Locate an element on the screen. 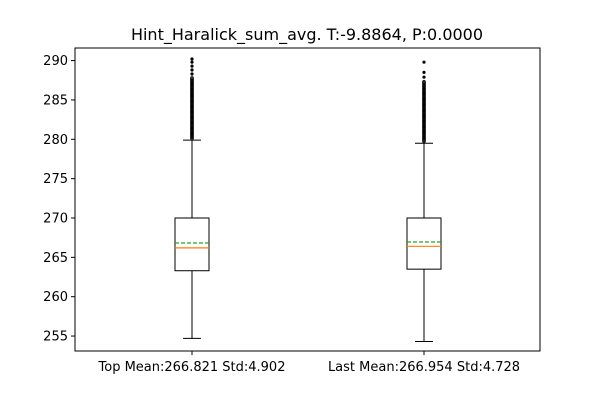  y-tick-label: 270 is located at coordinates (55, 218).